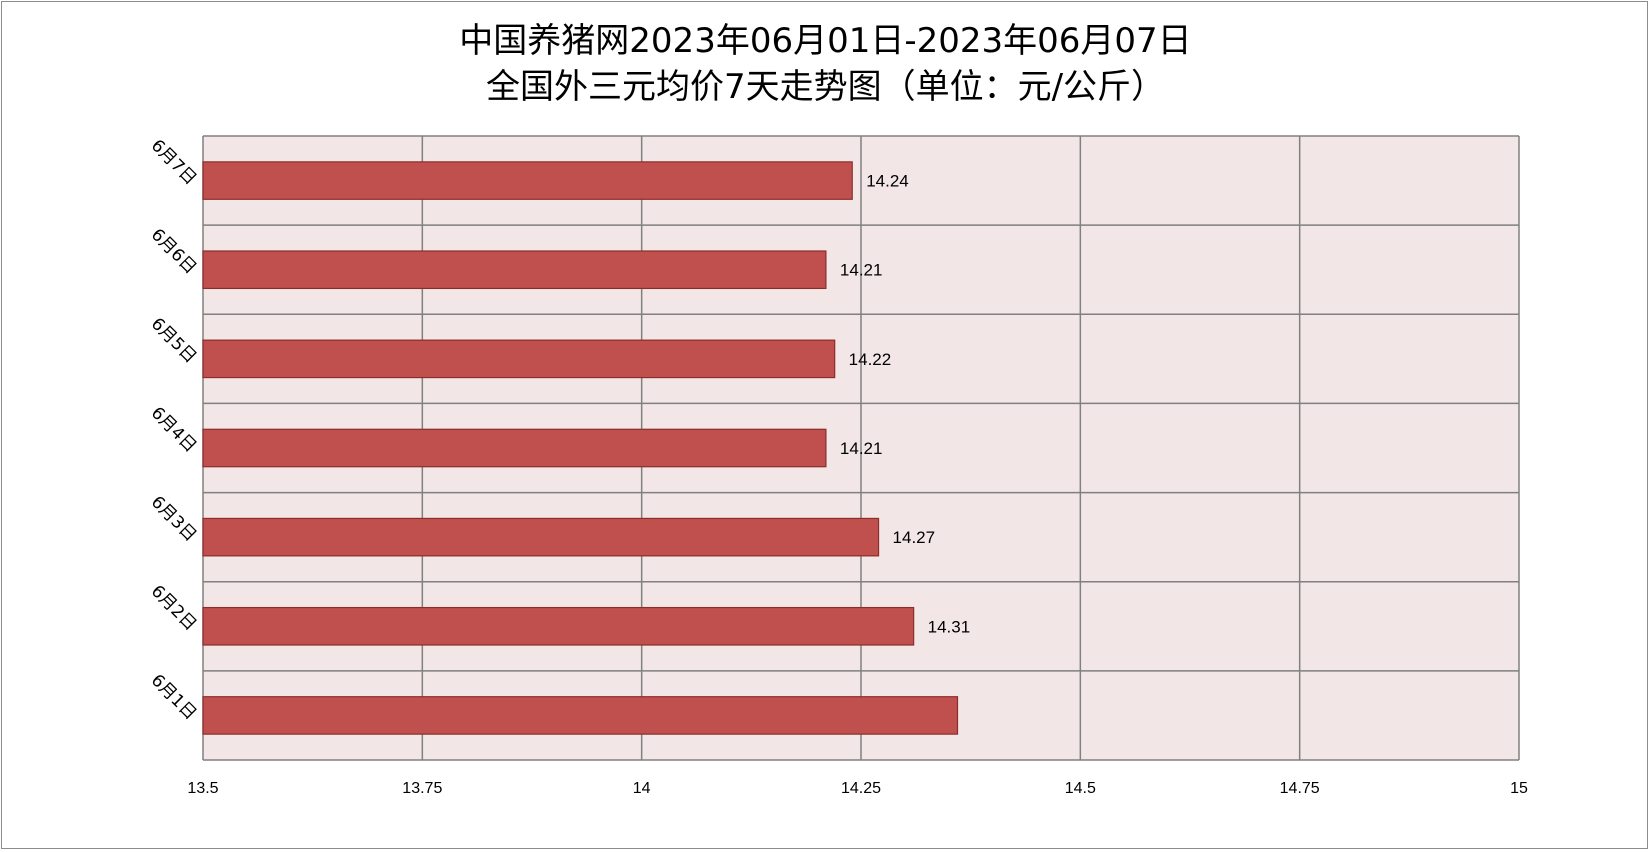 Image resolution: width=1651 pixels, height=852 pixels. What do you see at coordinates (173, 697) in the screenshot?
I see `y-category-label: 6月1日` at bounding box center [173, 697].